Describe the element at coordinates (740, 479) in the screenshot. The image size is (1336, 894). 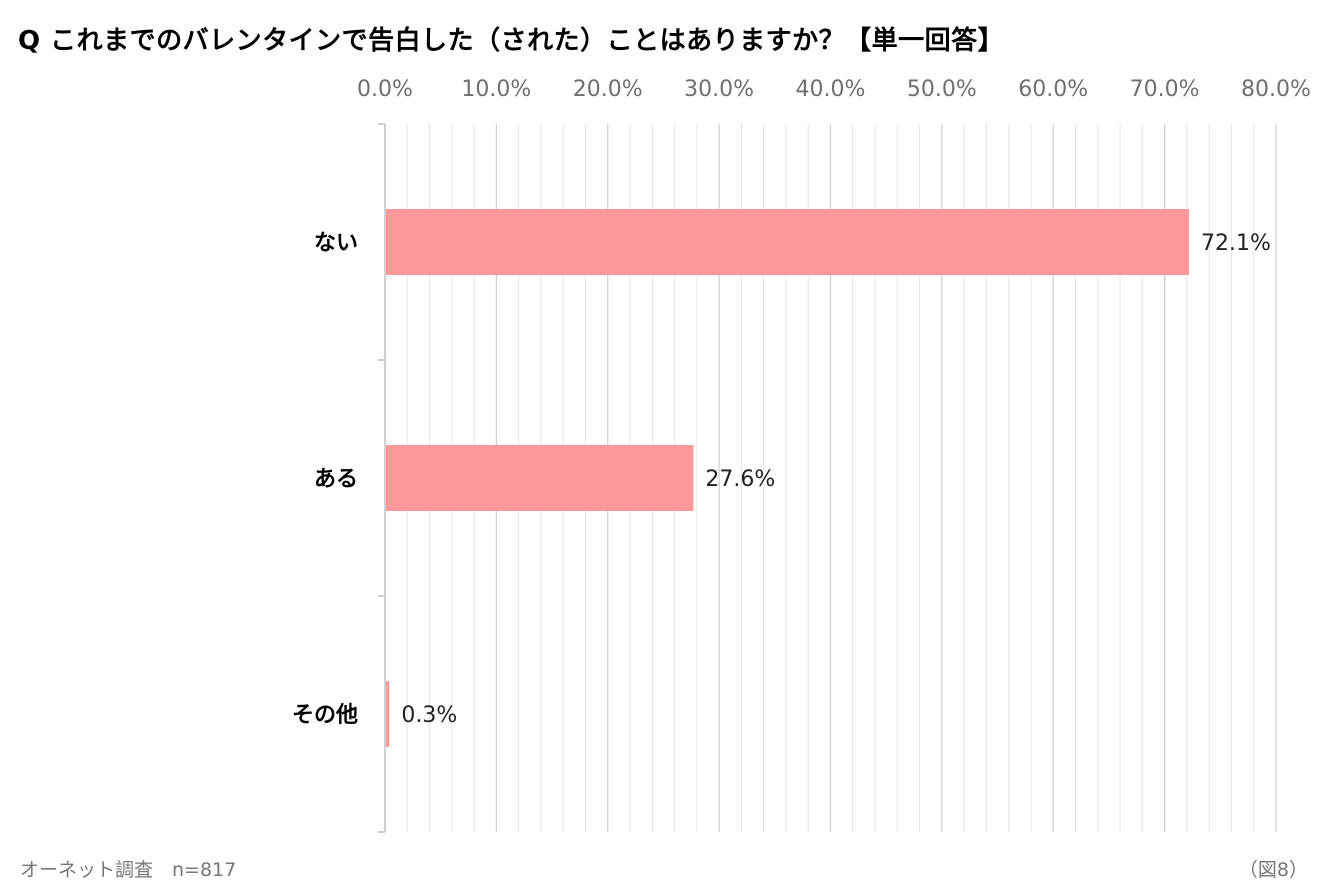
I see `data-label: 27.6%` at that location.